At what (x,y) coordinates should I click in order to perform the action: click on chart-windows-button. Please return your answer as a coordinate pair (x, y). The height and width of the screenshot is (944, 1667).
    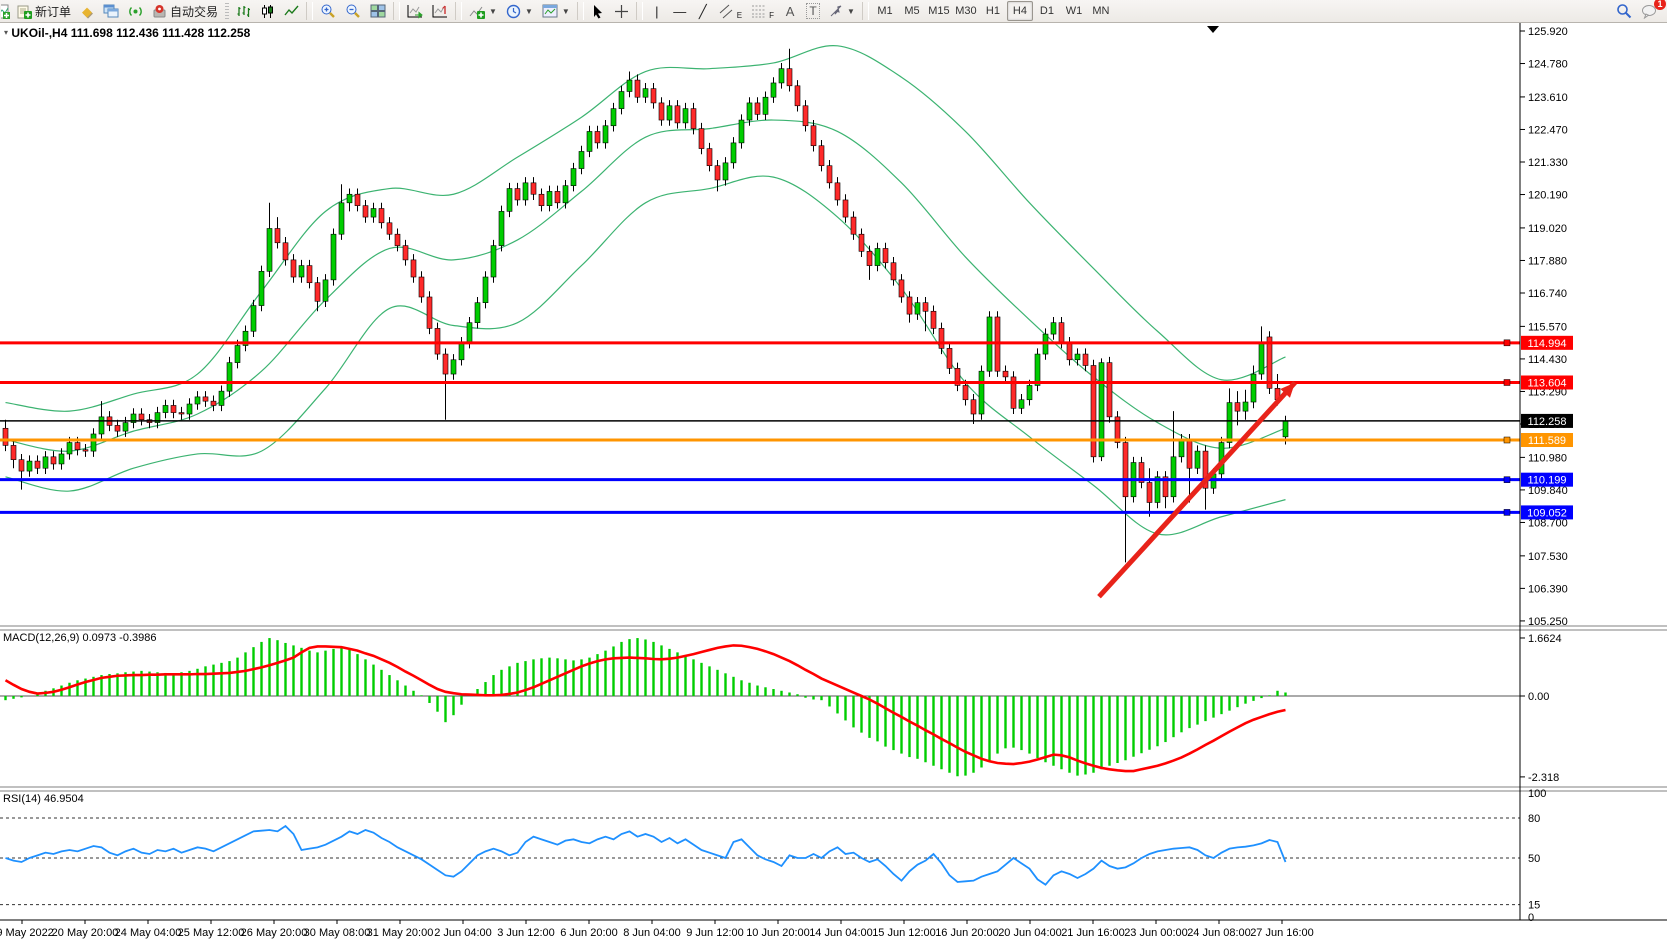
    Looking at the image, I should click on (111, 11).